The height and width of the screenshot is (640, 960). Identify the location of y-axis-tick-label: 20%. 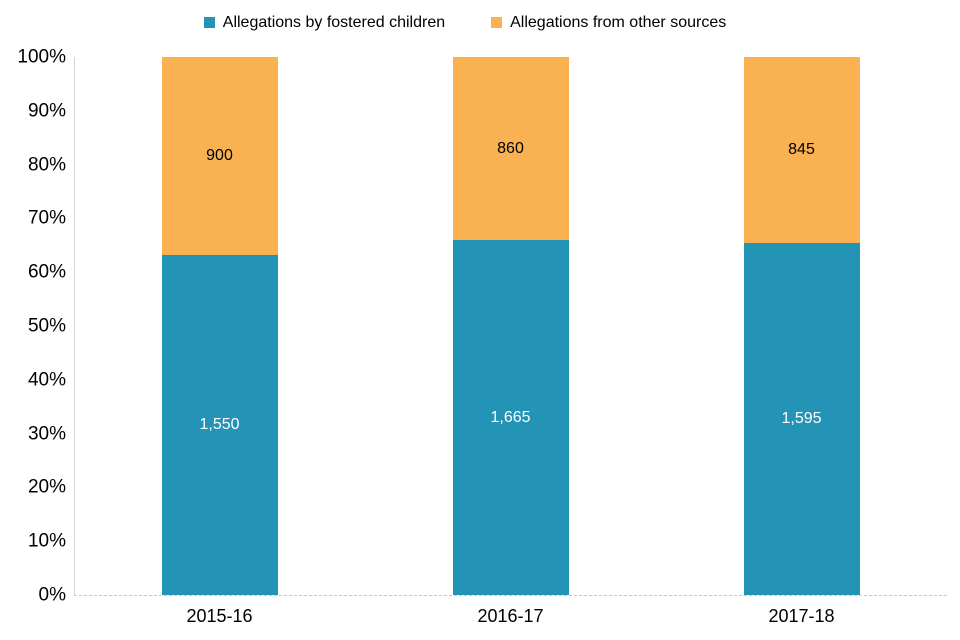
(46, 487).